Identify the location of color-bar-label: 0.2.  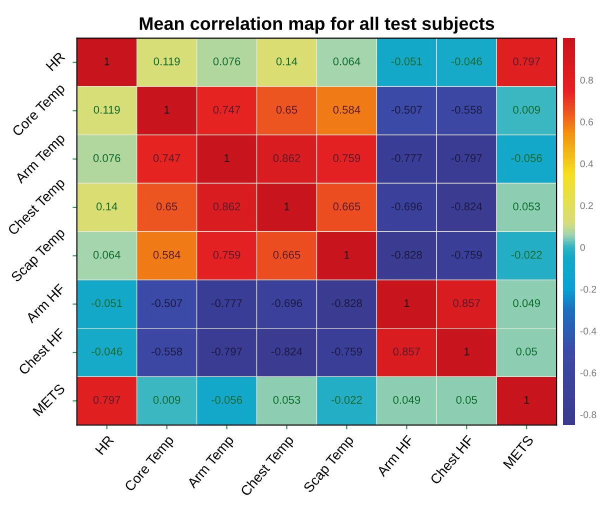
(586, 206).